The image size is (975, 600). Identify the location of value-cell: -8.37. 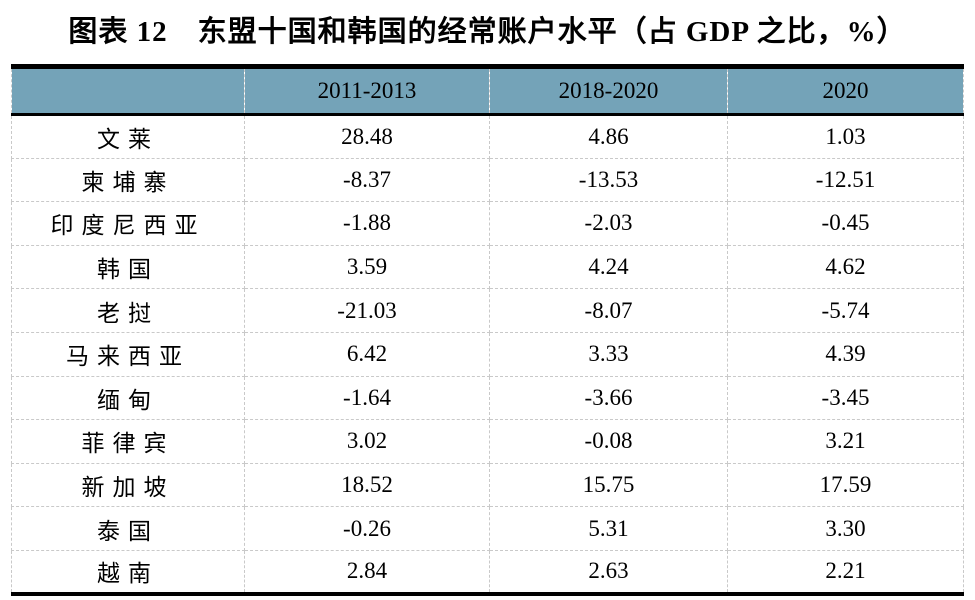
(367, 180).